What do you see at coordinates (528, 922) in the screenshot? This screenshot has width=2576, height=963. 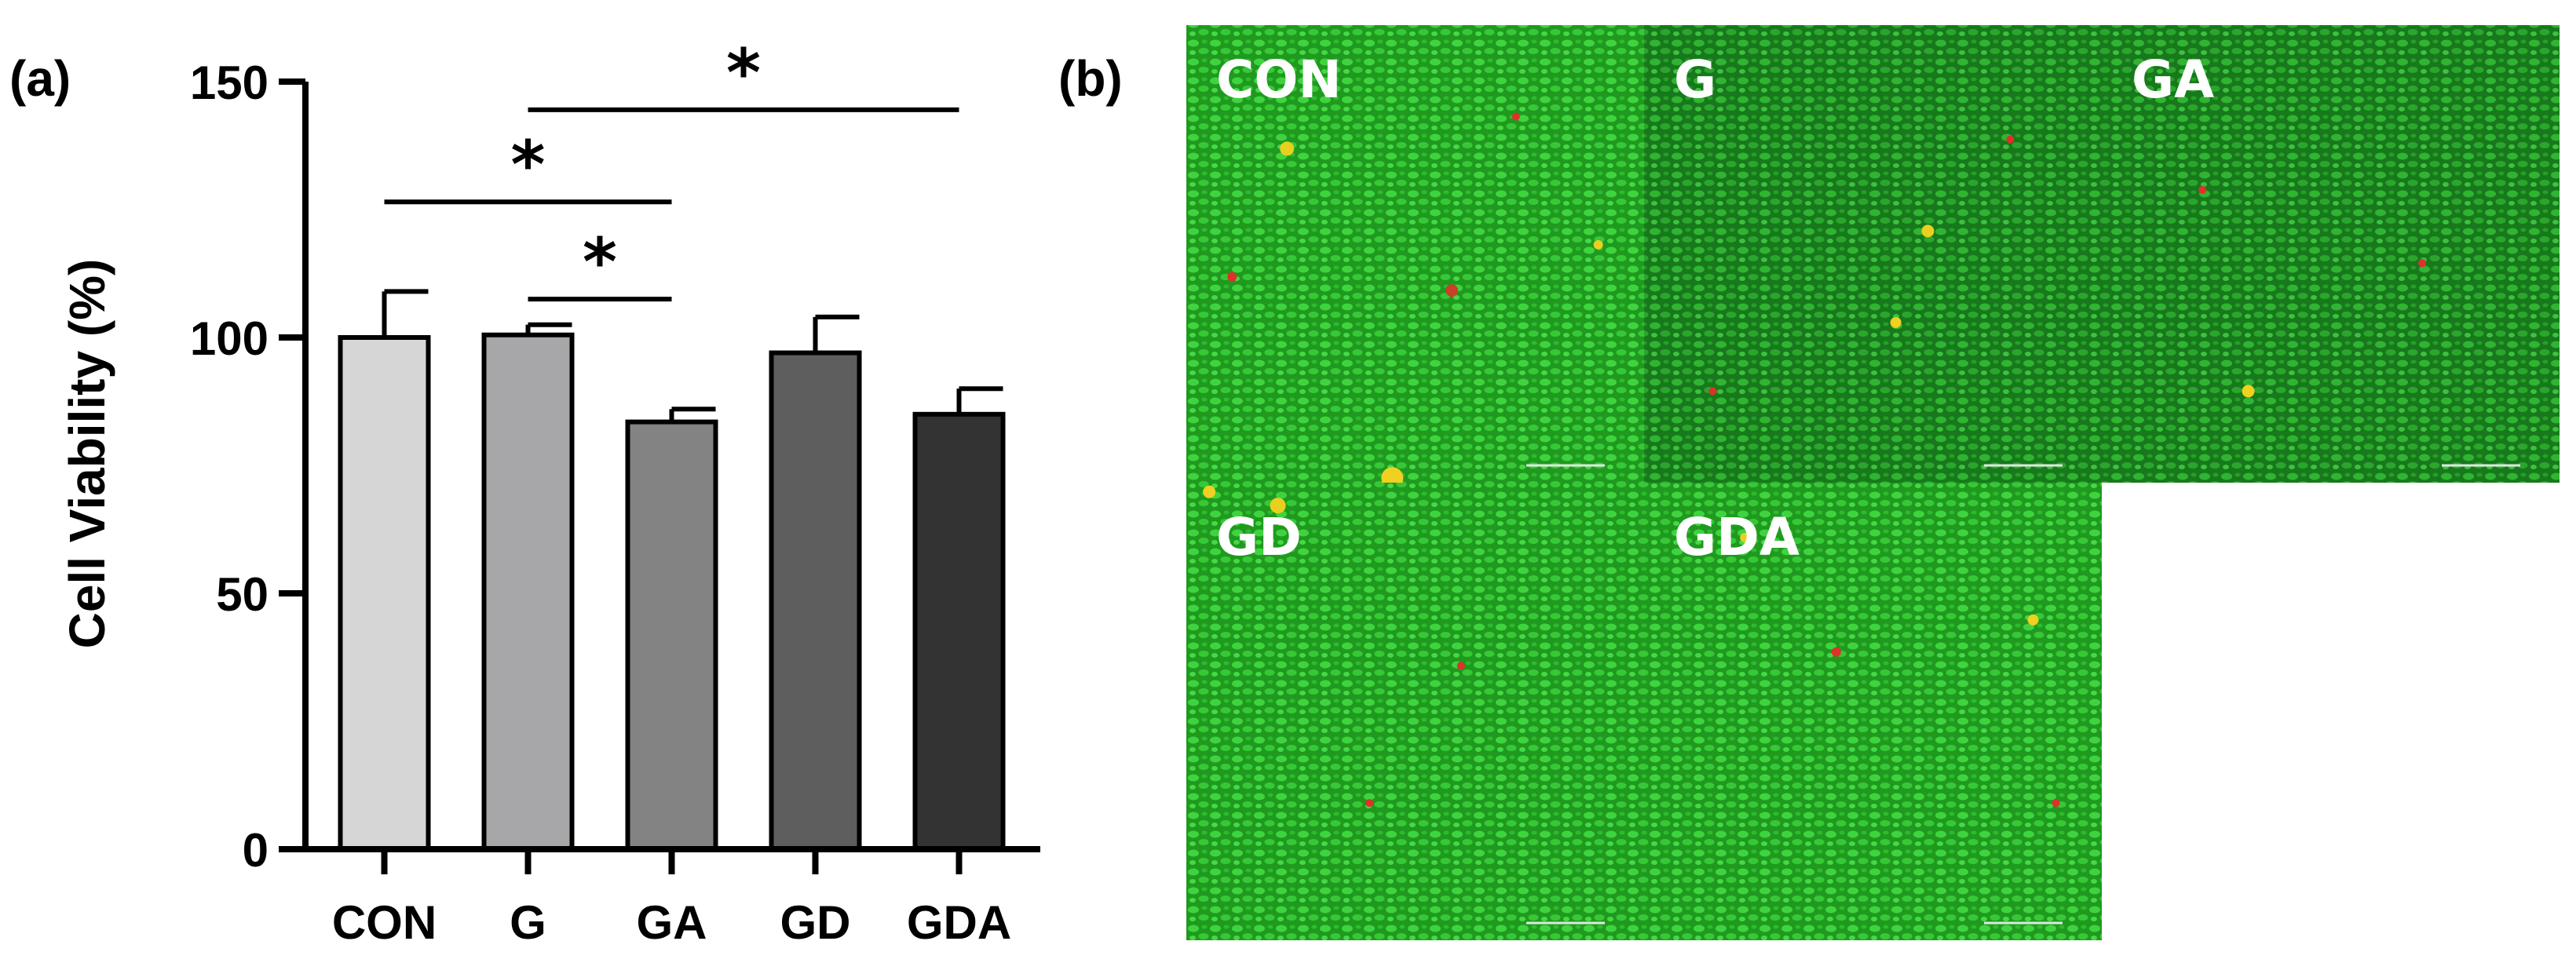 I see `x-tick-label: G` at bounding box center [528, 922].